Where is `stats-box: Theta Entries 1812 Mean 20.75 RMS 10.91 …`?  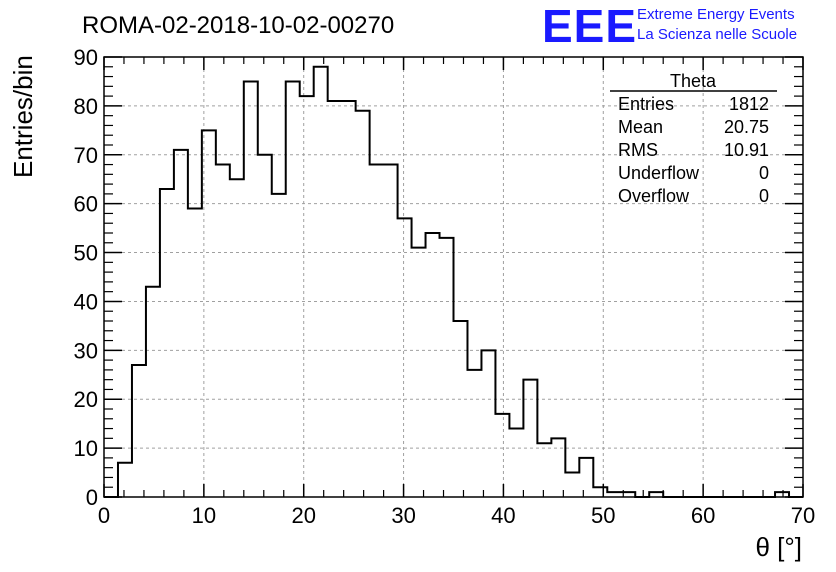
stats-box: Theta Entries 1812 Mean 20.75 RMS 10.91 … is located at coordinates (693, 138).